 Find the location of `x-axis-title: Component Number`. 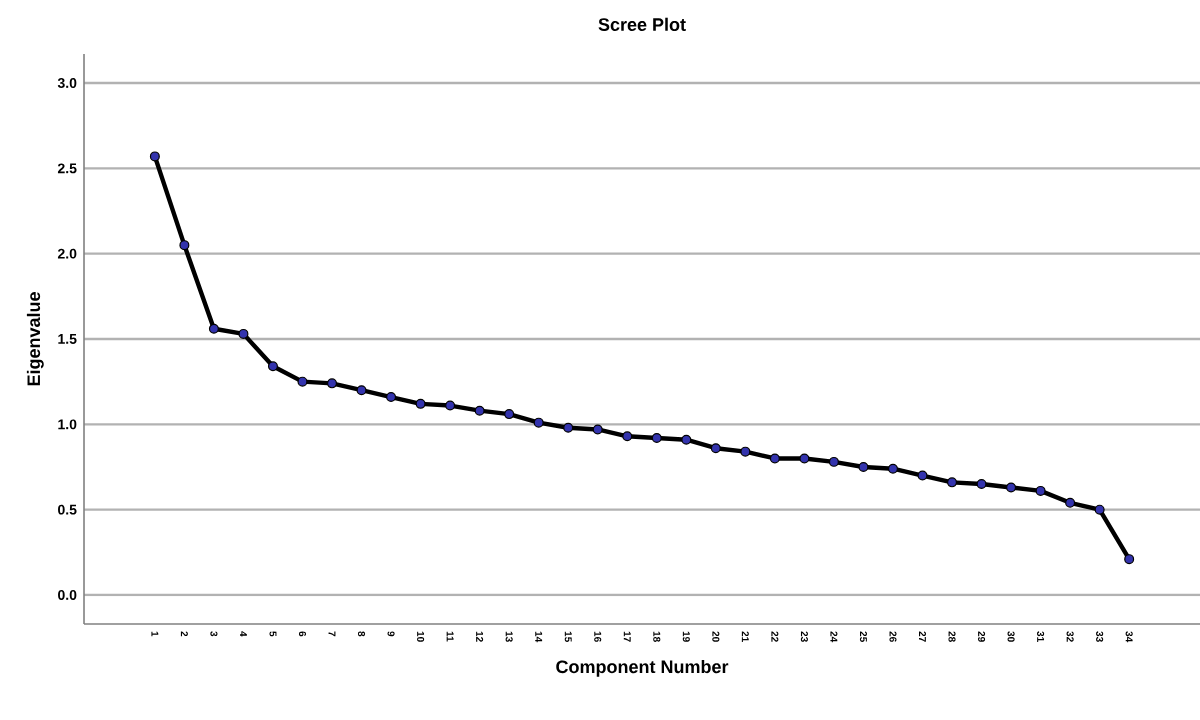

x-axis-title: Component Number is located at coordinates (642, 668).